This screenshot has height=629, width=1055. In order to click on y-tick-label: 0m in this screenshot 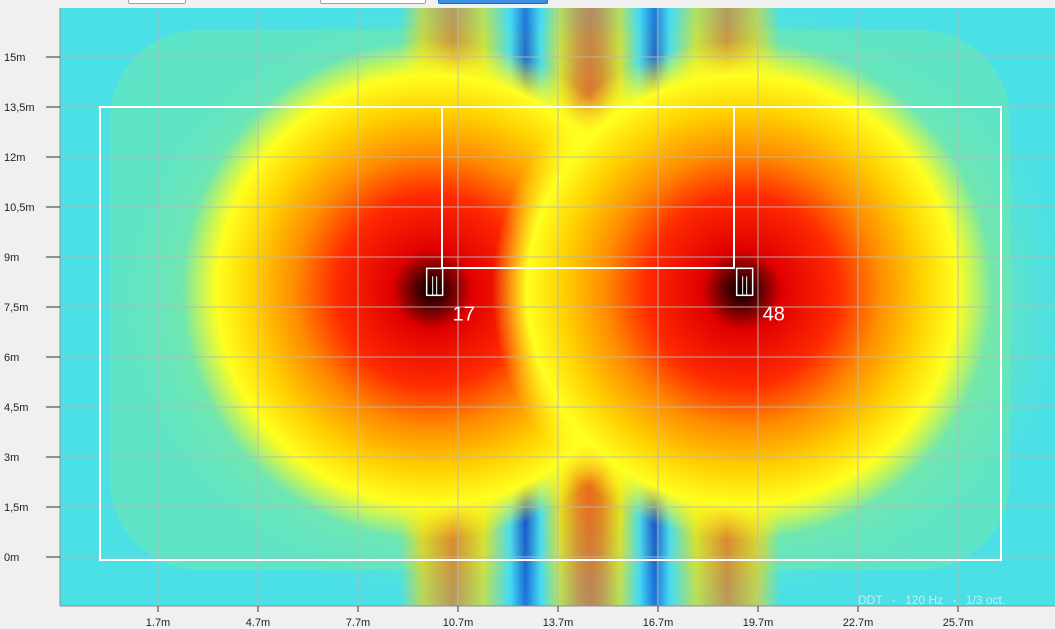, I will do `click(11, 558)`.